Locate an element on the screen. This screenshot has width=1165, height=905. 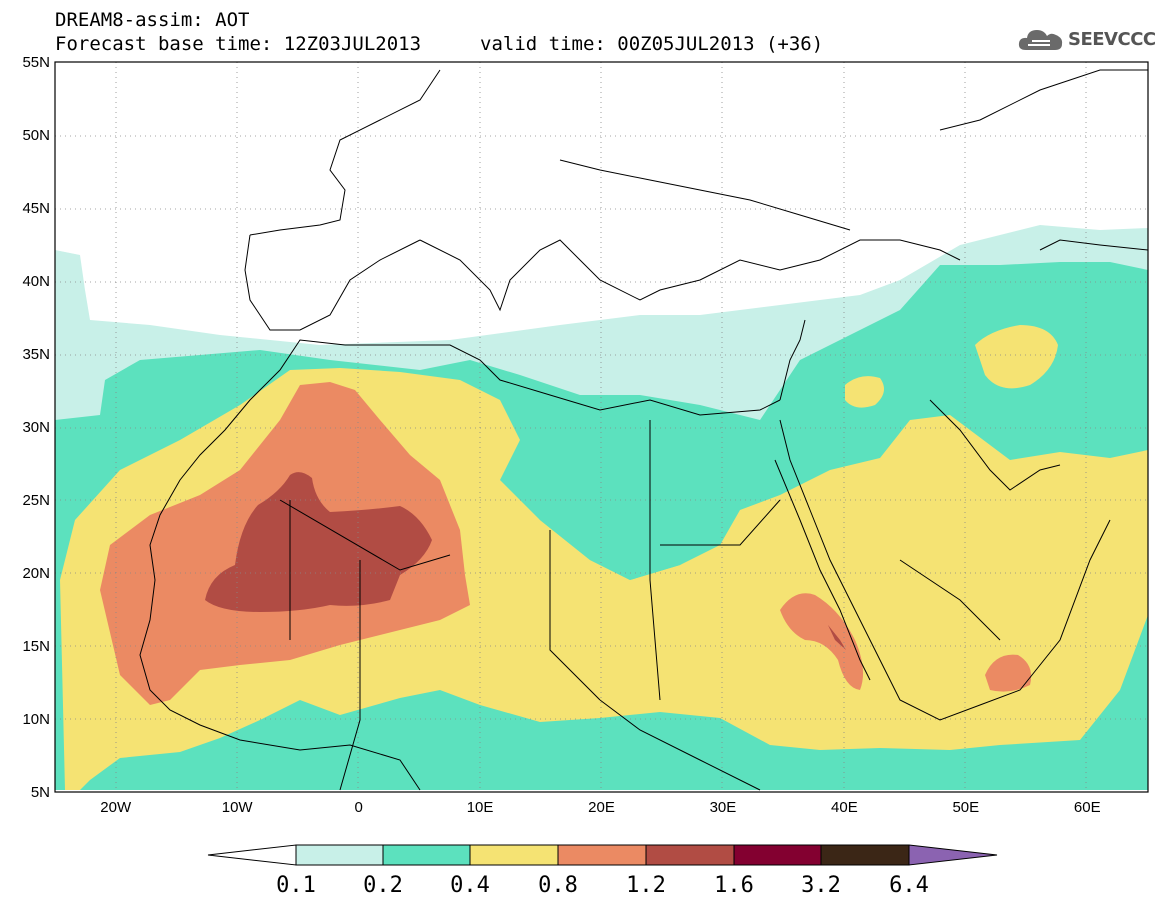
colorbar-level-label: 6.4 is located at coordinates (909, 885).